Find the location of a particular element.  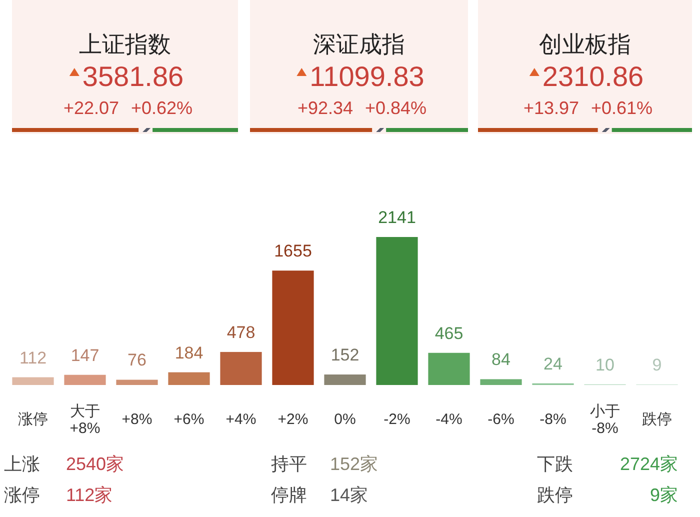

text: 停牌 is located at coordinates (289, 495).